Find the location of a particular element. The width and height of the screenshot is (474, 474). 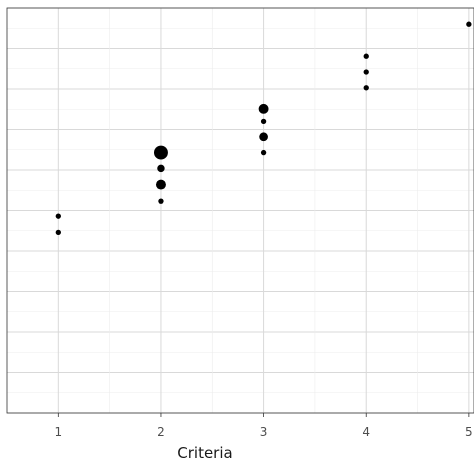

x-tick-label: 5 is located at coordinates (469, 432).